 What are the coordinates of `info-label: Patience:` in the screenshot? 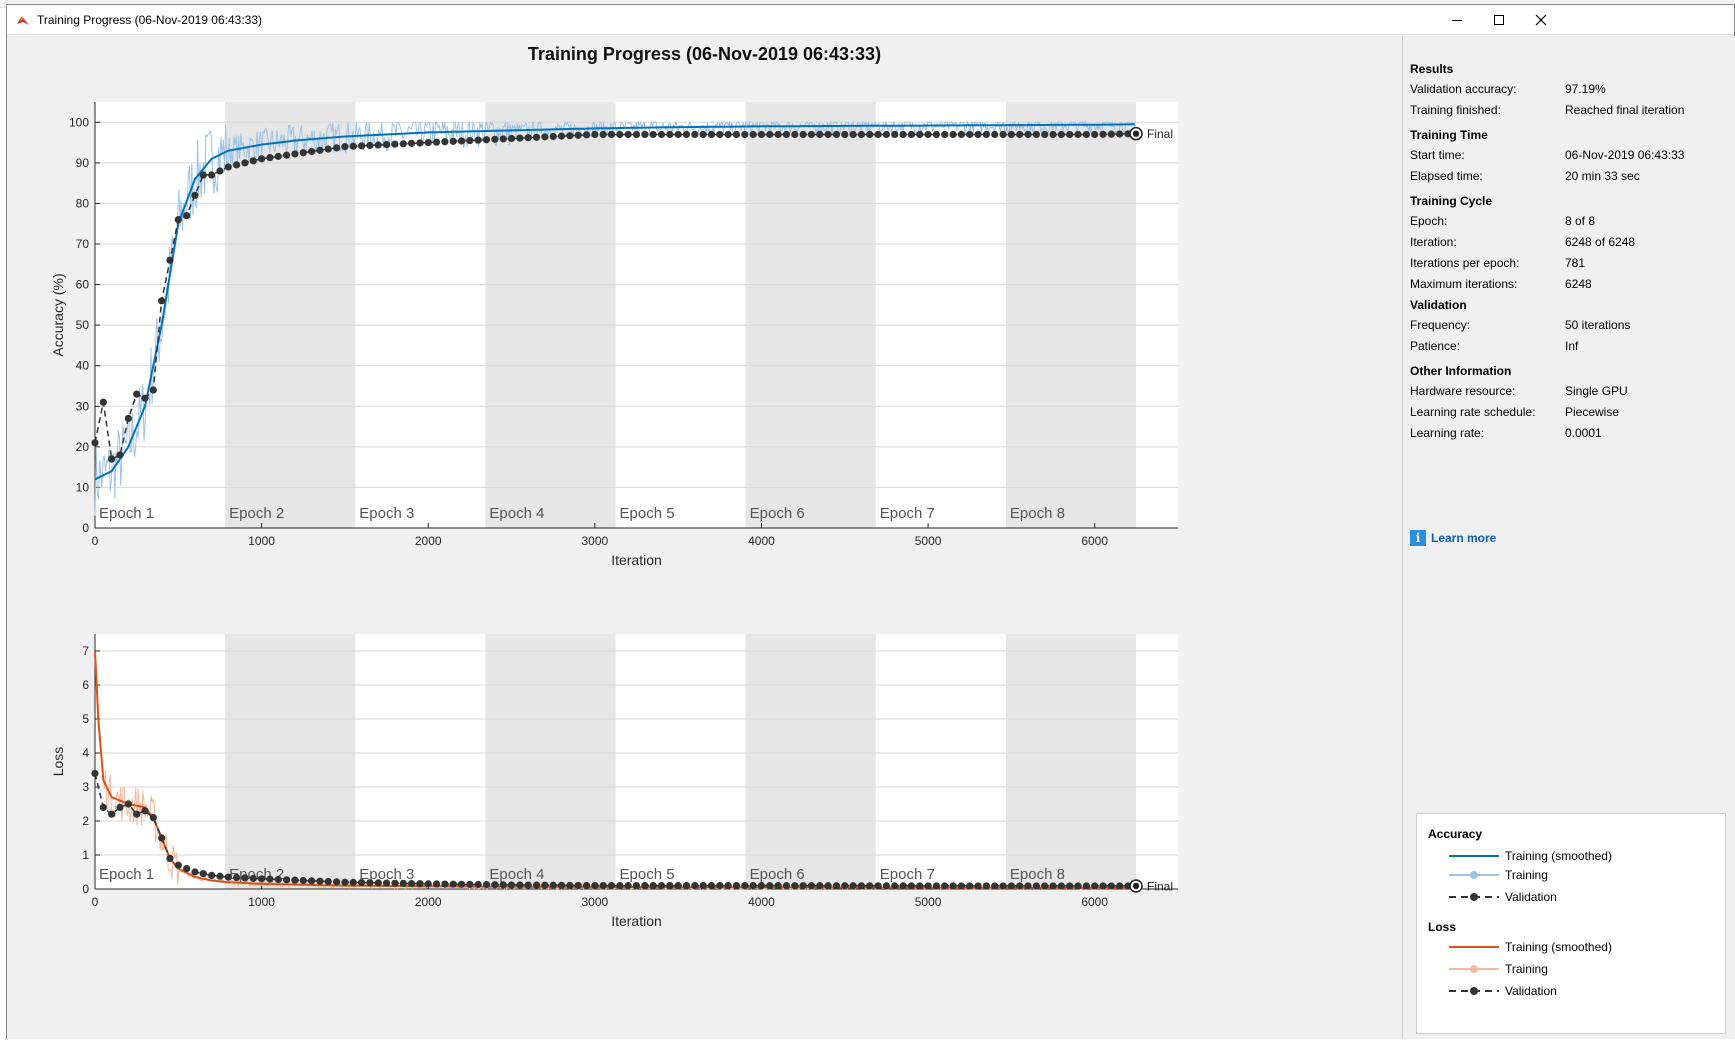 It's located at (1435, 346).